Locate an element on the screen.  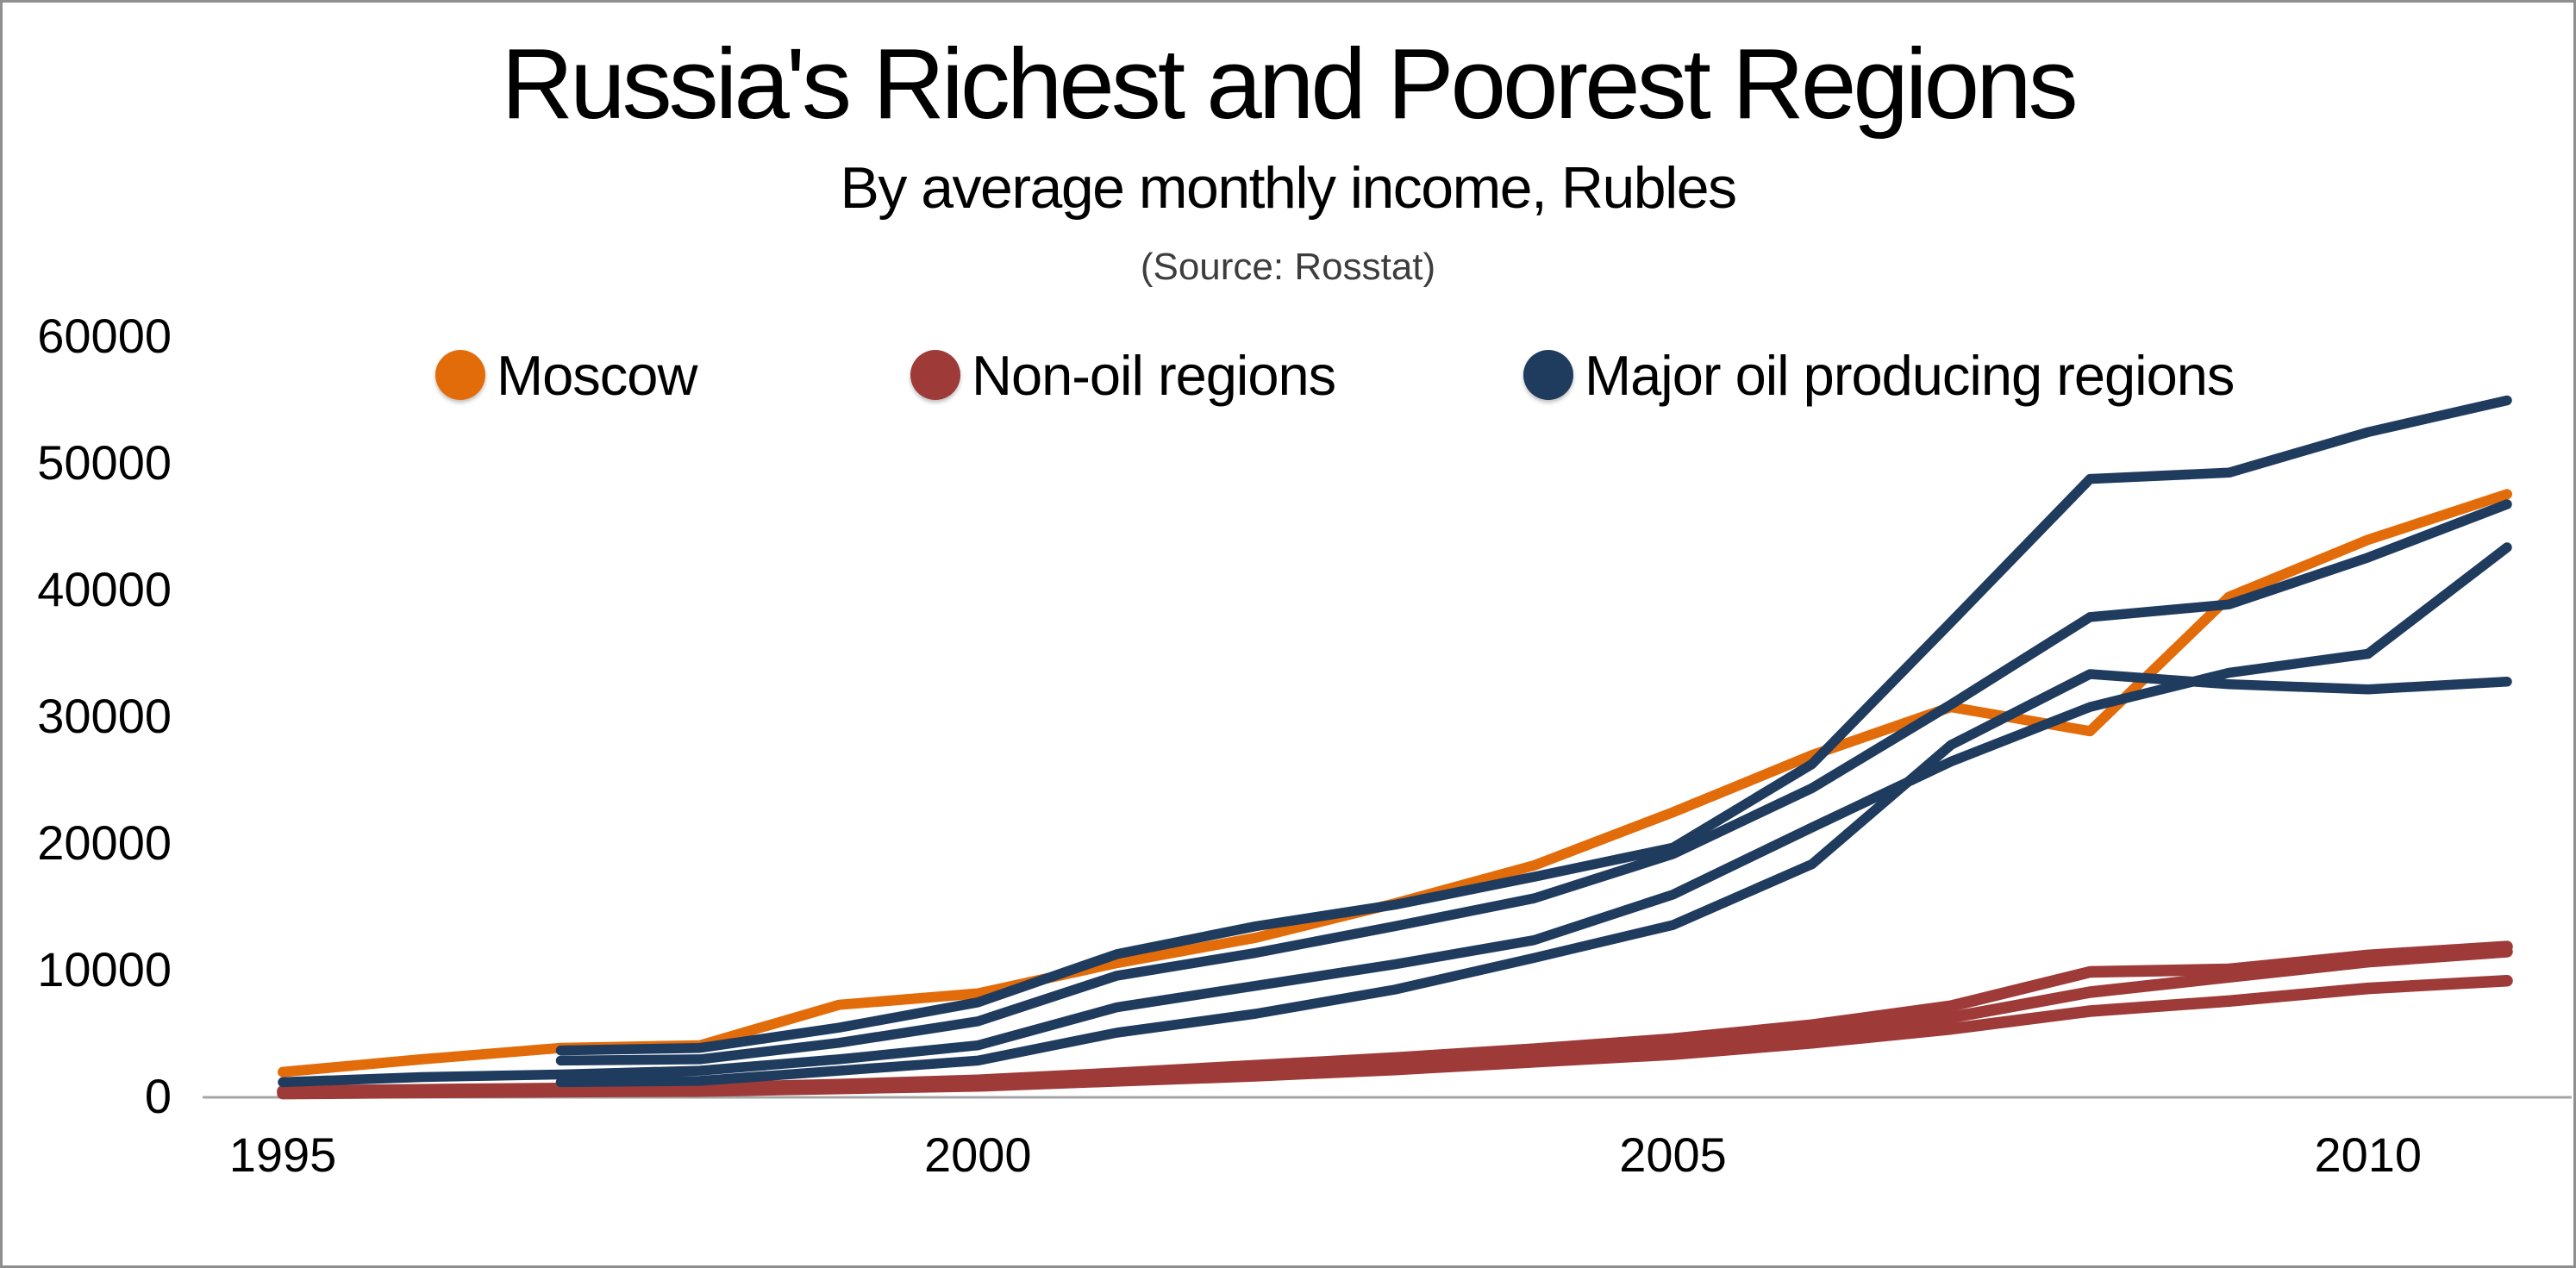
legend-item-major-oil-producing-regions: Major oil producing regions is located at coordinates (1879, 375).